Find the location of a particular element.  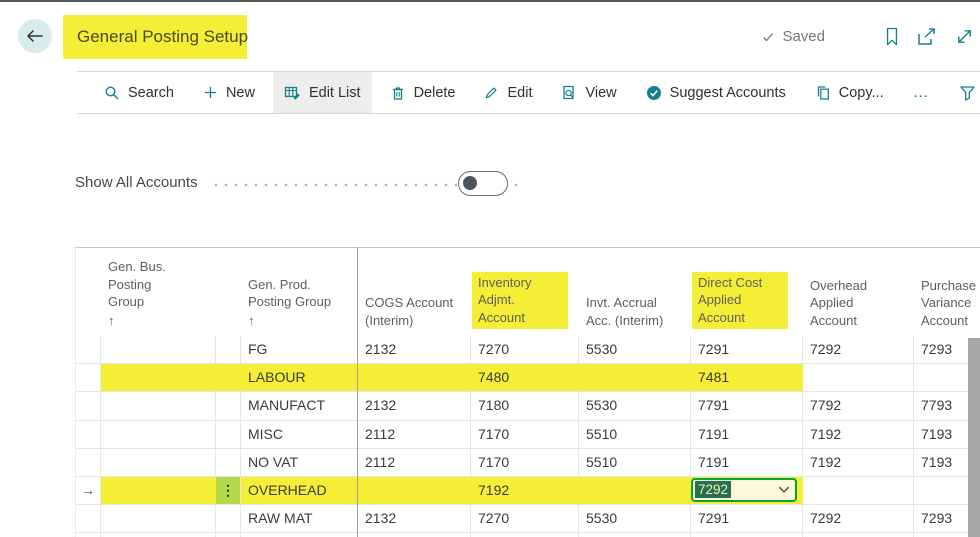

delete-button: Delete is located at coordinates (423, 92).